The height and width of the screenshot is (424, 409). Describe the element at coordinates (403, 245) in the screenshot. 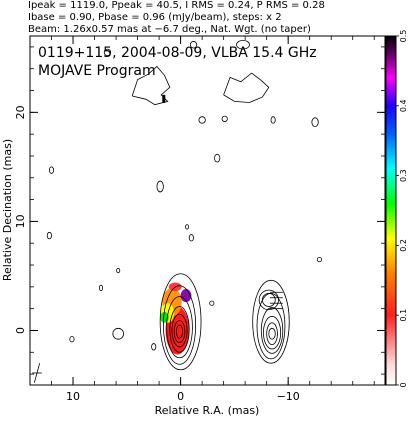

I see `colorbar-tick-label: 0.2` at that location.